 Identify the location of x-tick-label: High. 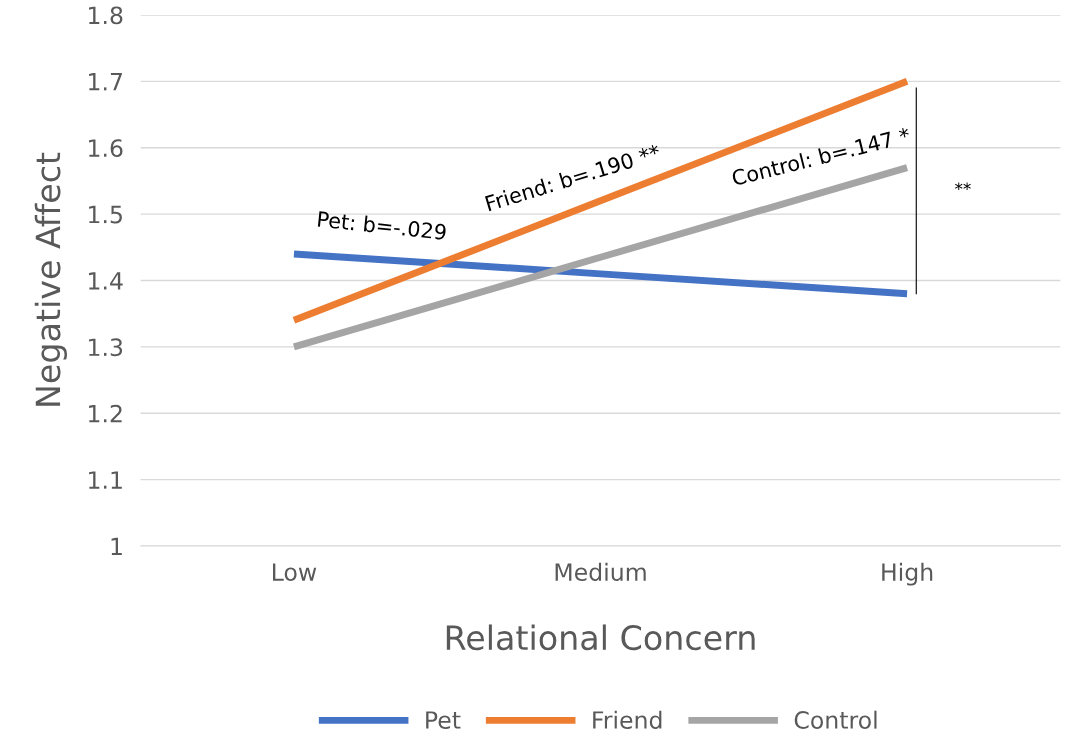
(907, 574).